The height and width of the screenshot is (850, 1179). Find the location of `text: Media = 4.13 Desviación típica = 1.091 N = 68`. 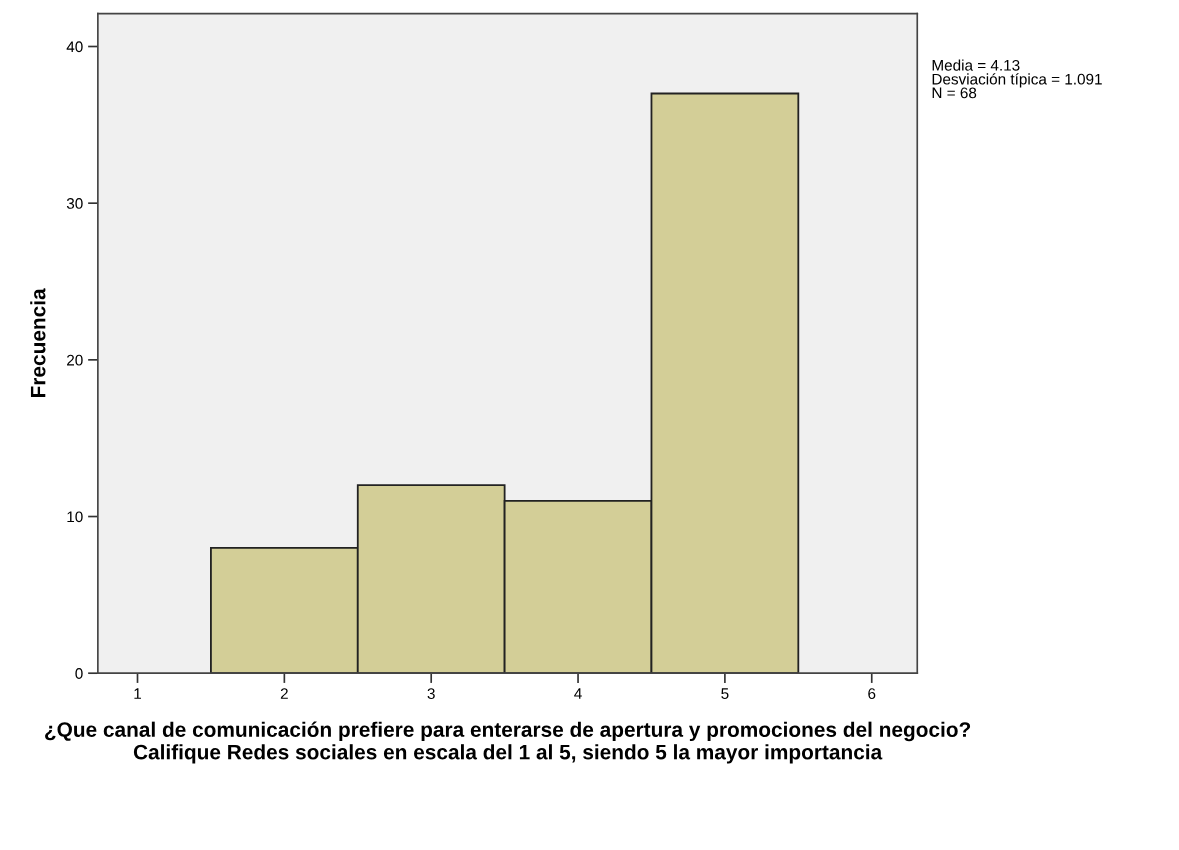

text: Media = 4.13 Desviación típica = 1.091 N = 68 is located at coordinates (1017, 79).